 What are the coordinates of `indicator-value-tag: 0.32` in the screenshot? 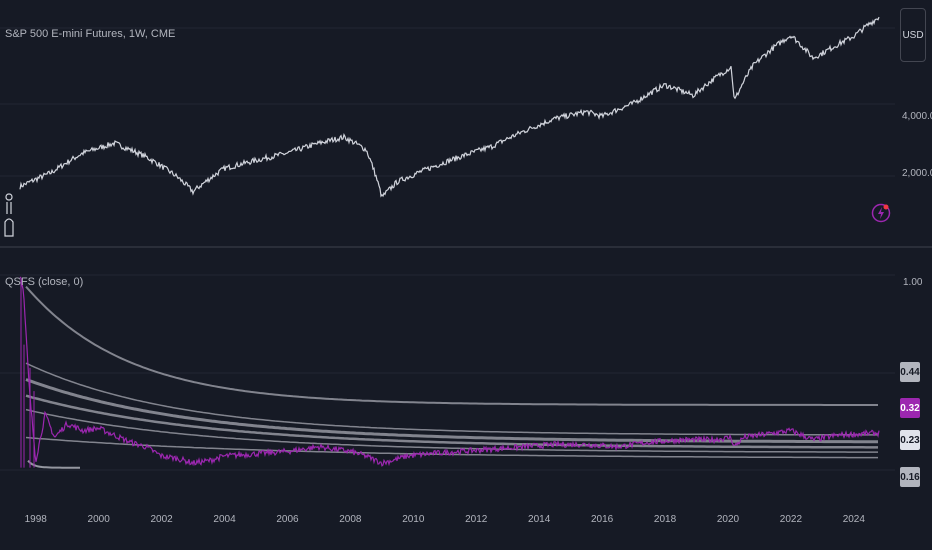 It's located at (910, 408).